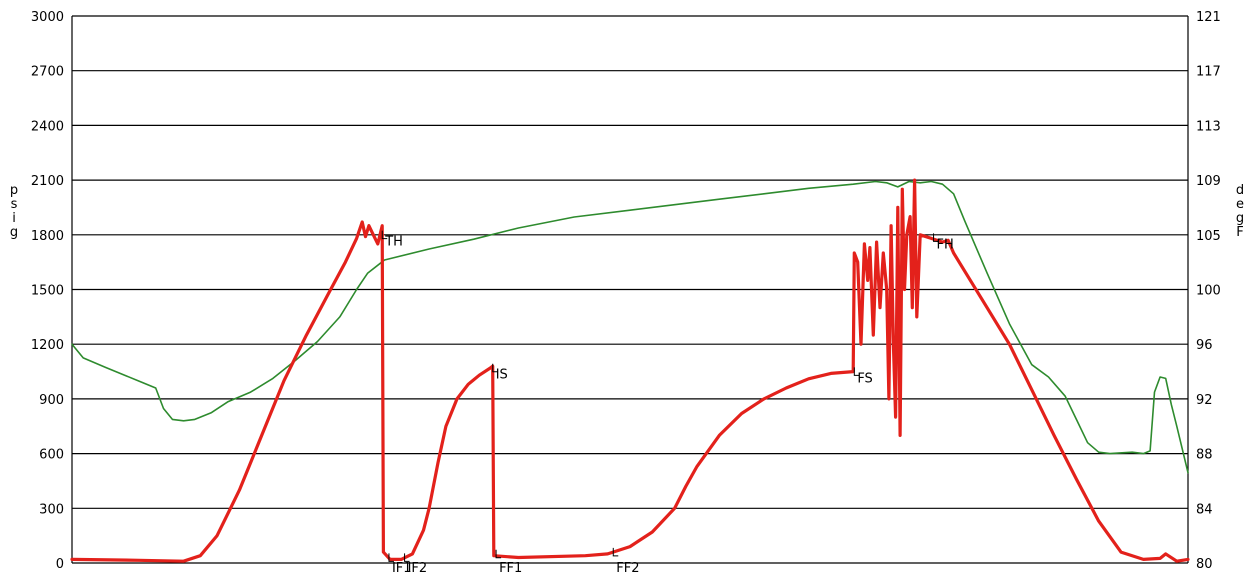  I want to click on left-axis-ticks: 0 300 600 900 1200 1500 1800 2100 2400 2700 3000, so click(47, 291).